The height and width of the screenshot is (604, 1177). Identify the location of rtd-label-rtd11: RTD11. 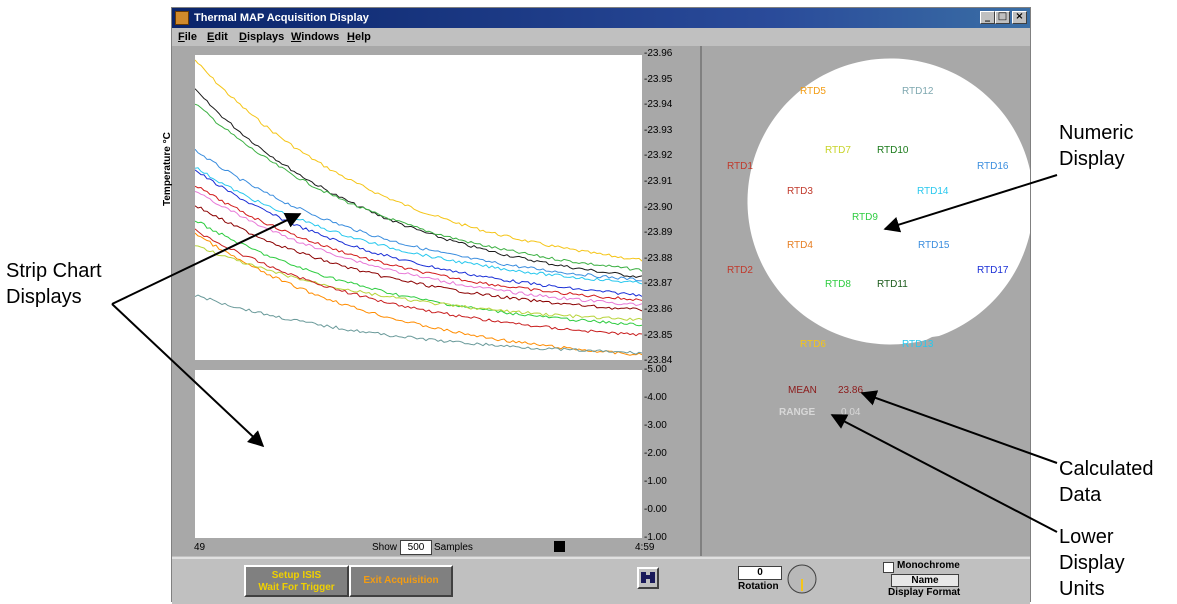
(892, 284).